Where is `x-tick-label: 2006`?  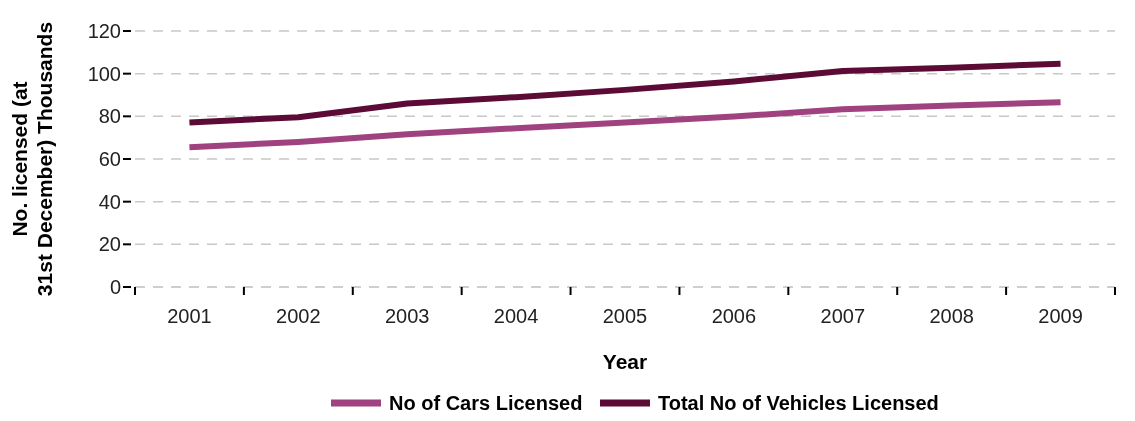
x-tick-label: 2006 is located at coordinates (734, 316).